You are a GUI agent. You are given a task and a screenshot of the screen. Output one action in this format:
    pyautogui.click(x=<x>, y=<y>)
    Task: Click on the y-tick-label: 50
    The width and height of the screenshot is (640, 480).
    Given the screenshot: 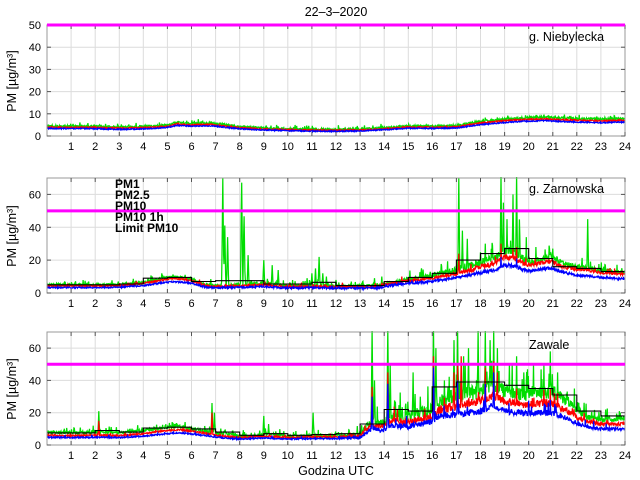 What is the action you would take?
    pyautogui.click(x=35, y=26)
    